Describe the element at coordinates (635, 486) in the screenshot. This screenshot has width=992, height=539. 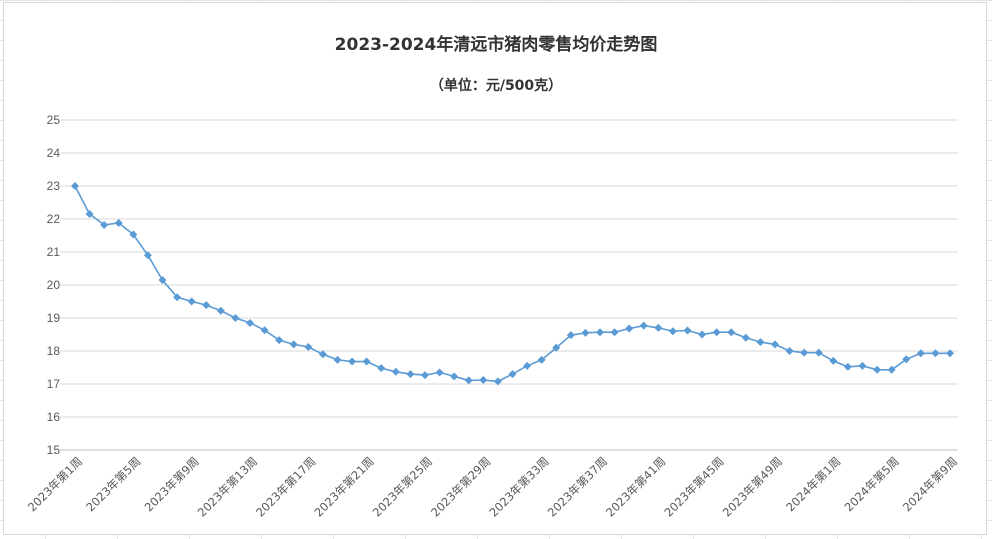
I see `x-tick-label: 2023年第41周` at that location.